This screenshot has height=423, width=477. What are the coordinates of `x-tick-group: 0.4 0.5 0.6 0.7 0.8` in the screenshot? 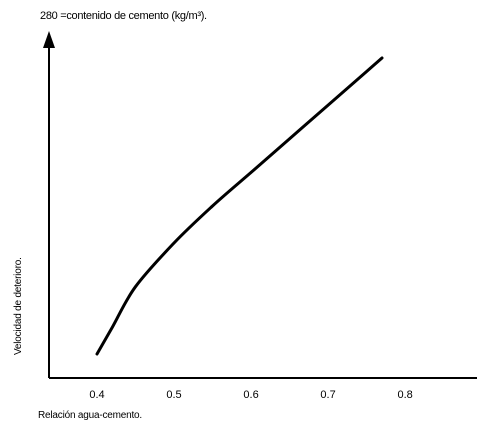 It's located at (250, 395).